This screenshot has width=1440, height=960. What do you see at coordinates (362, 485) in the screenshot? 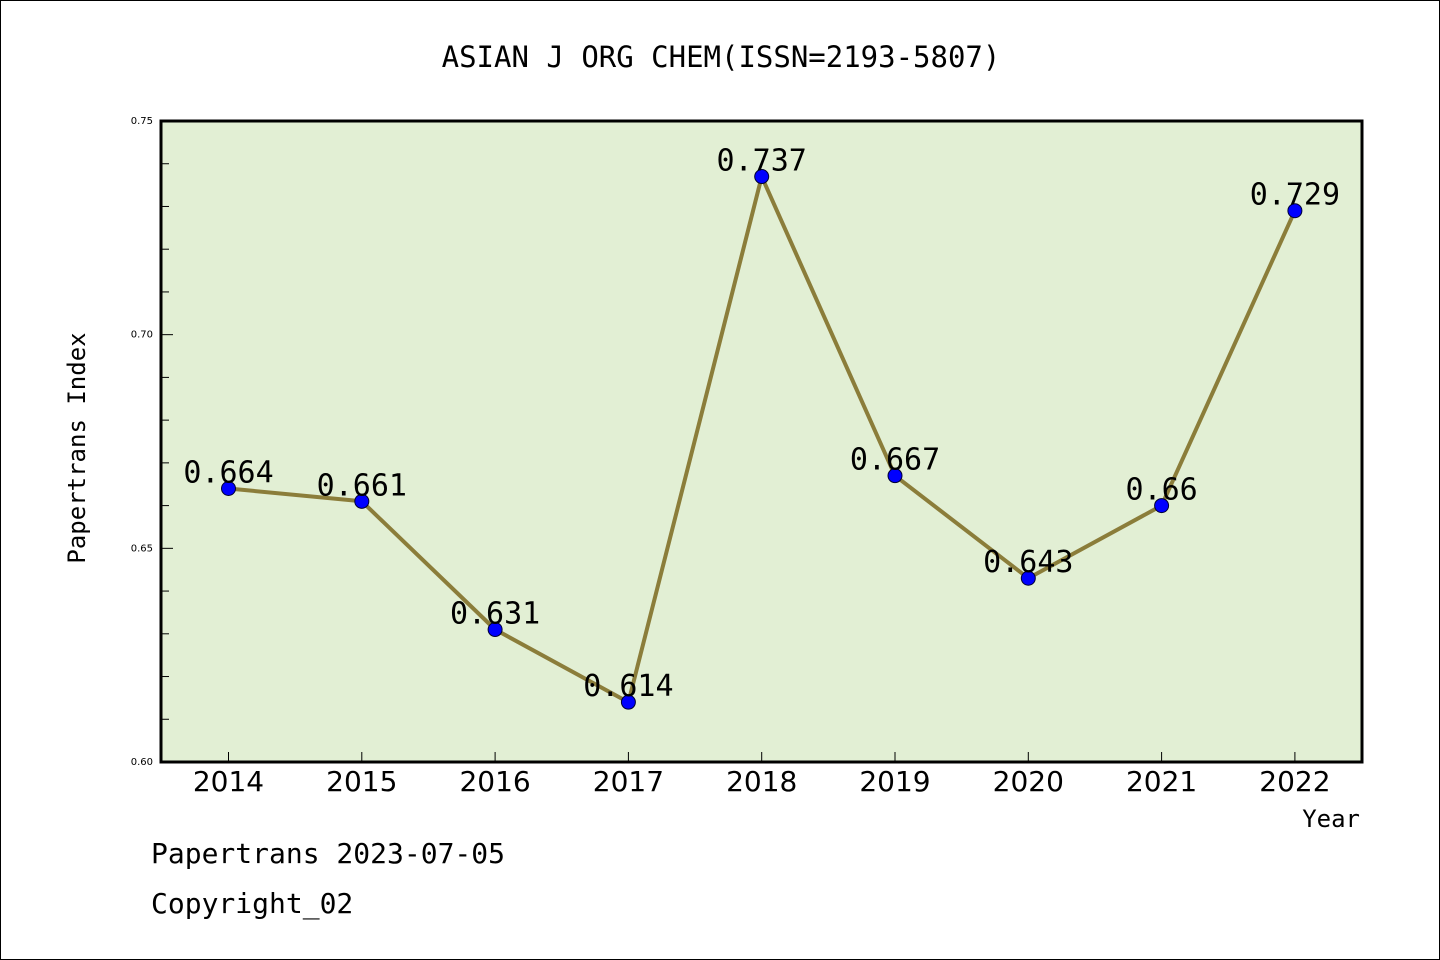
I see `data-label: 0.661` at bounding box center [362, 485].